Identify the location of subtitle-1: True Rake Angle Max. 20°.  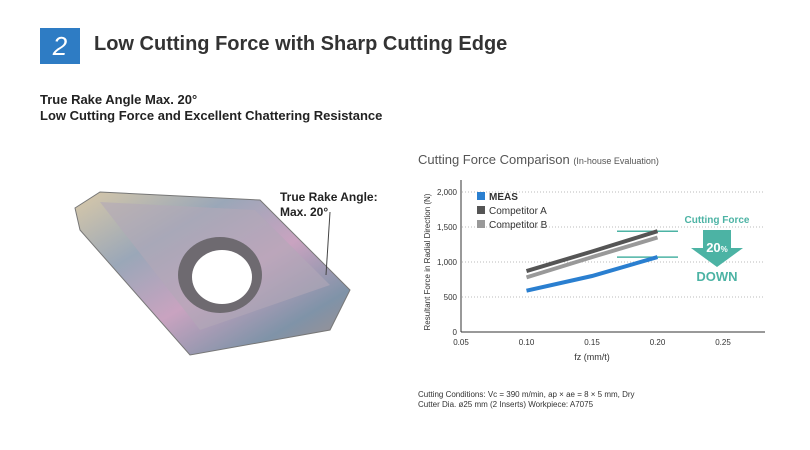
(119, 99).